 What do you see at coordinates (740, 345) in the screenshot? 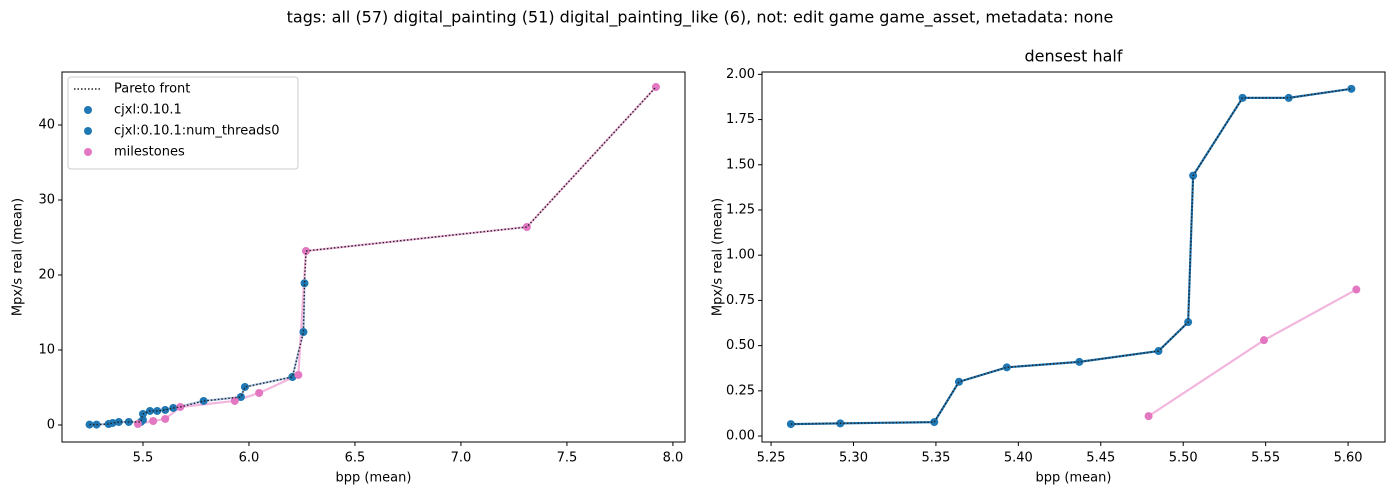
I see `y-tick-label: 0.50` at bounding box center [740, 345].